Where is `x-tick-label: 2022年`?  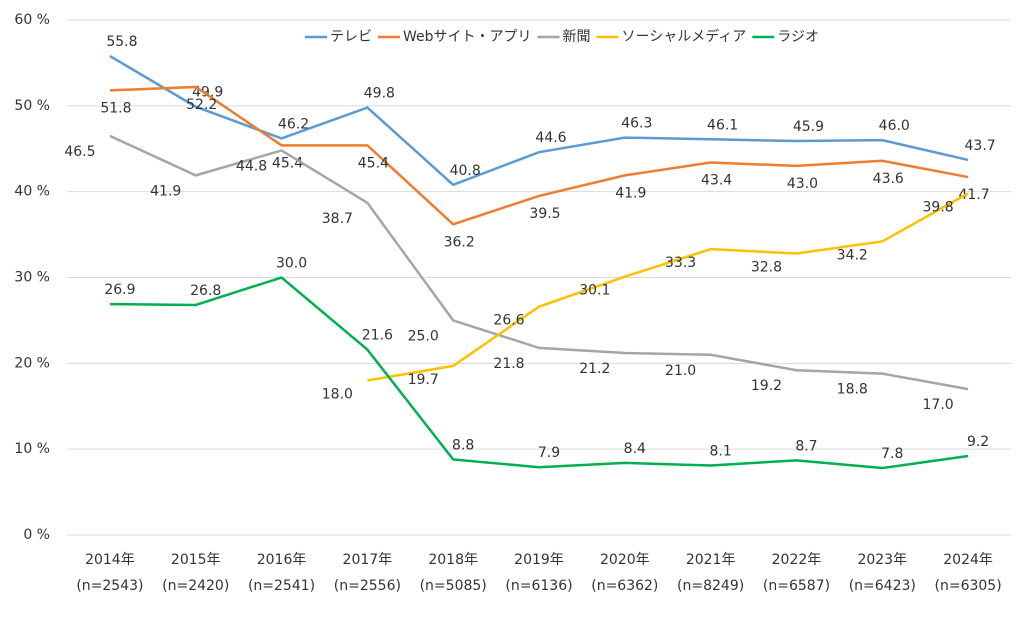
x-tick-label: 2022年 is located at coordinates (797, 560).